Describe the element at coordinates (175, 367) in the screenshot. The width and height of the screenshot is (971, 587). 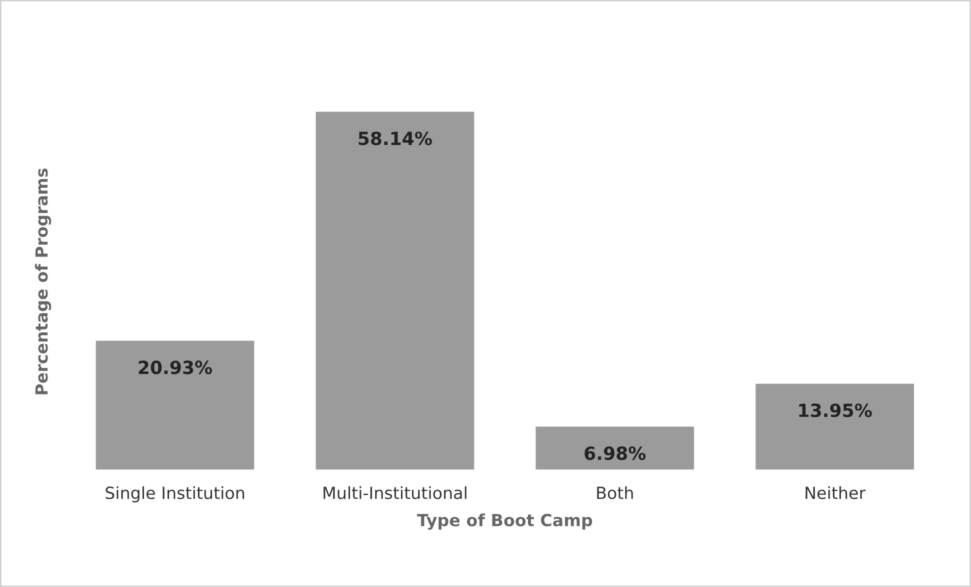
I see `data-label: 20.93%` at that location.